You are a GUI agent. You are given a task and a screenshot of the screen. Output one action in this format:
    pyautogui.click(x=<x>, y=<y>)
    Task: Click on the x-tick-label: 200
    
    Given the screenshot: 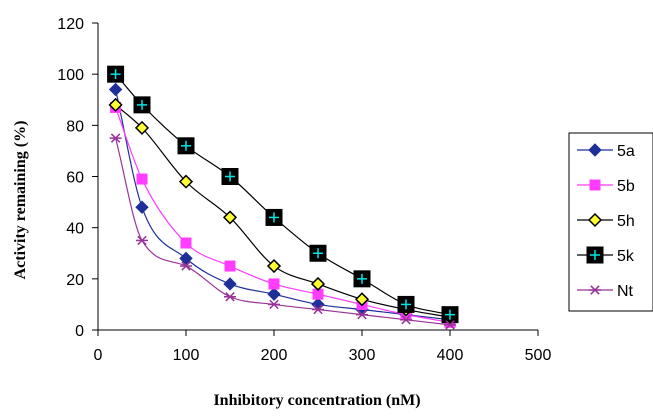 What is the action you would take?
    pyautogui.click(x=274, y=355)
    